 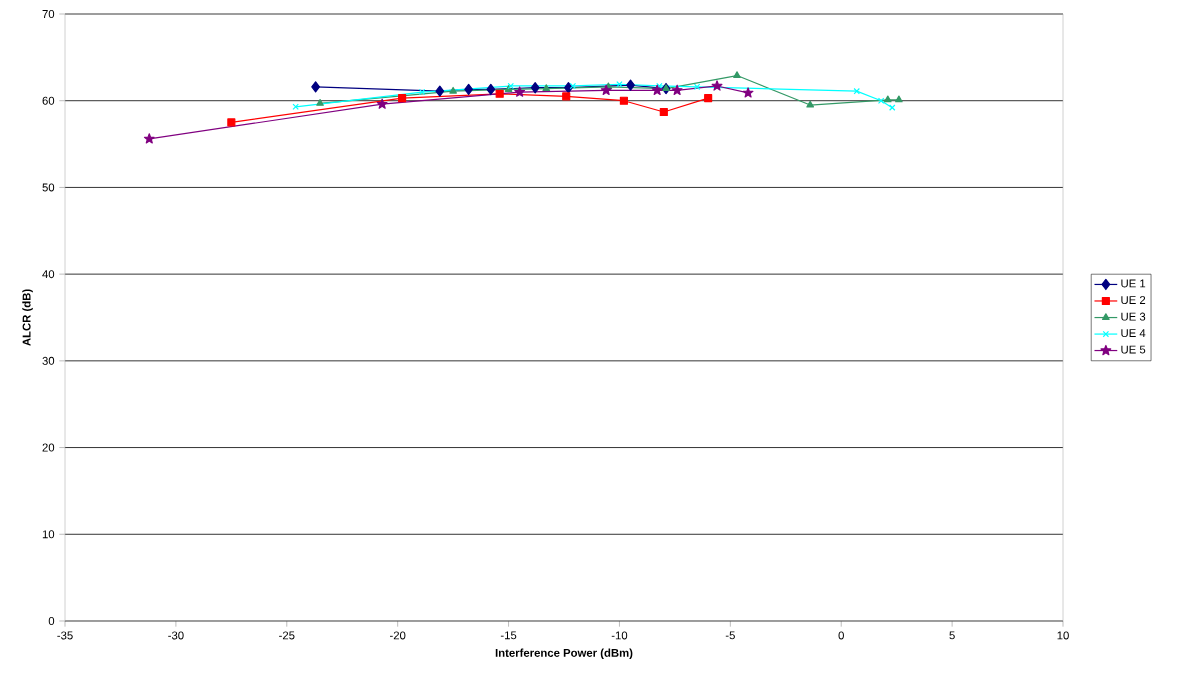 What do you see at coordinates (48, 187) in the screenshot?
I see `y-tick-label: 50` at bounding box center [48, 187].